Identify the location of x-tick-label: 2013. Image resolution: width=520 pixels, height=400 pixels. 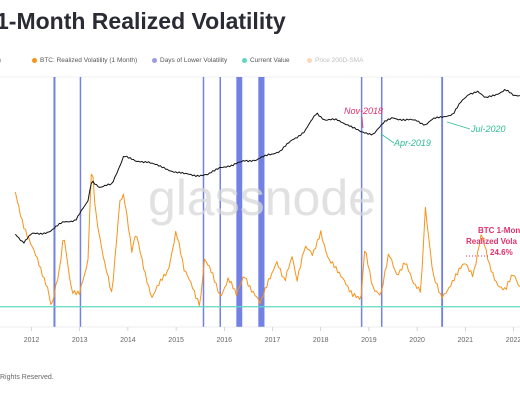
(80, 340).